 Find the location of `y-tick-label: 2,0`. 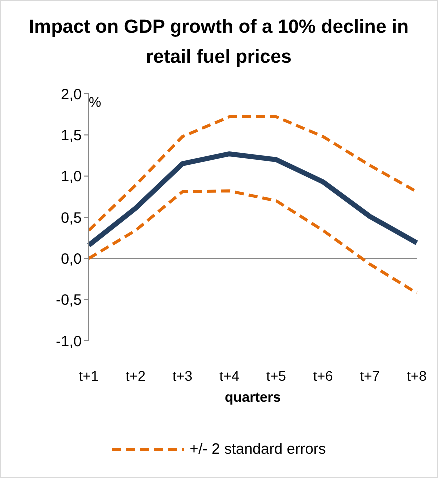

y-tick-label: 2,0 is located at coordinates (71, 95).